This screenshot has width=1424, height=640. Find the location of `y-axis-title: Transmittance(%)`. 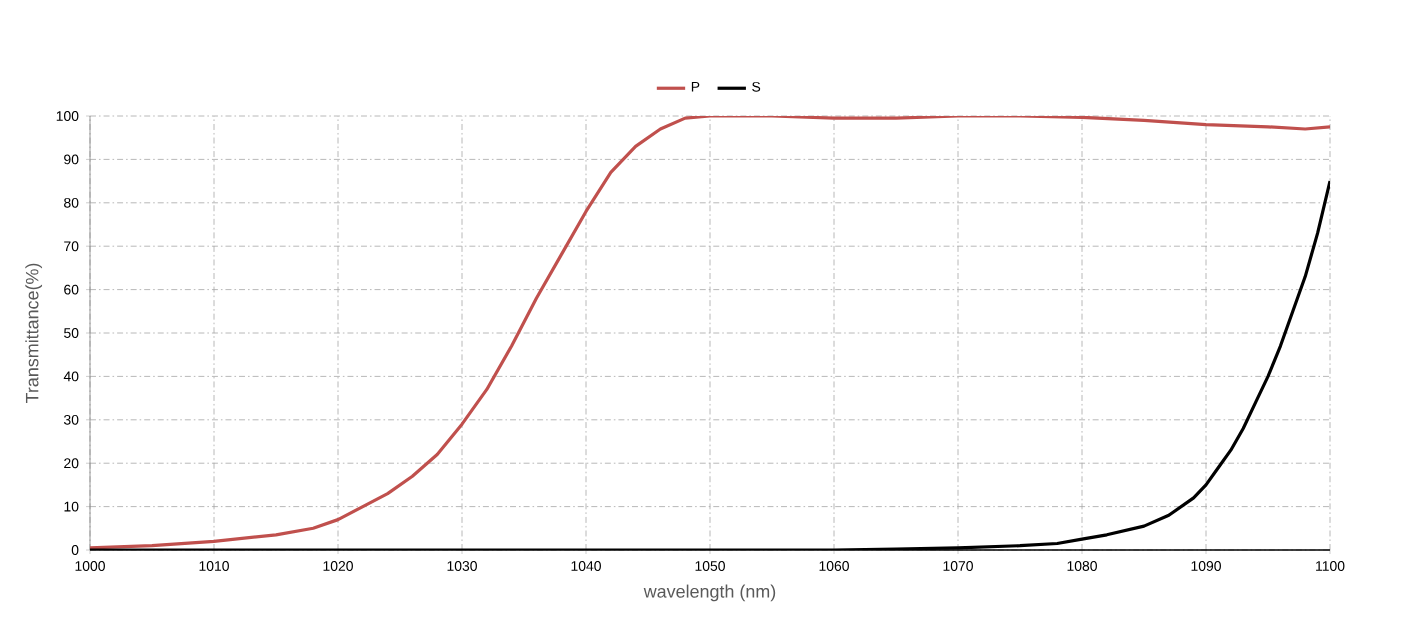

y-axis-title: Transmittance(%) is located at coordinates (34, 333).